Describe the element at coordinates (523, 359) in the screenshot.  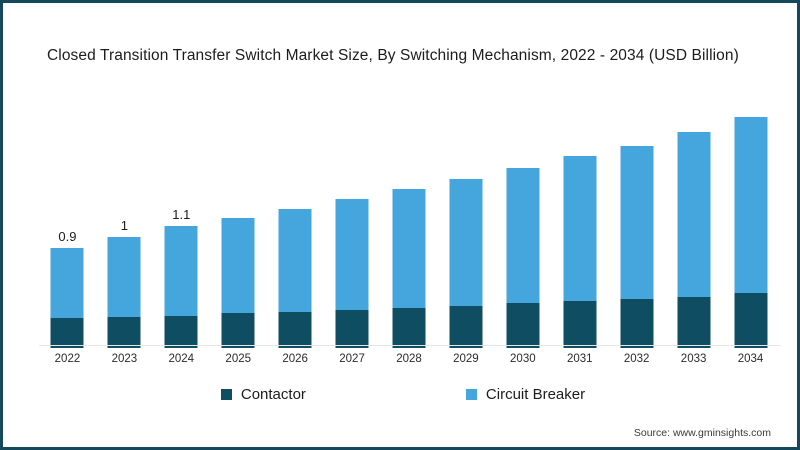
I see `x-axis-tick-label: 2030` at that location.